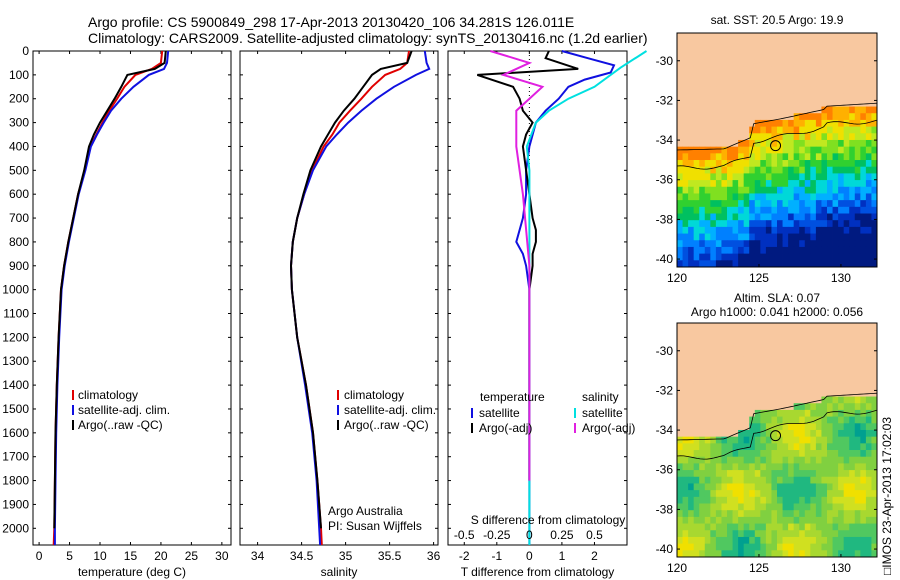 The width and height of the screenshot is (900, 580). I want to click on x-tick-label: 0, so click(39, 556).